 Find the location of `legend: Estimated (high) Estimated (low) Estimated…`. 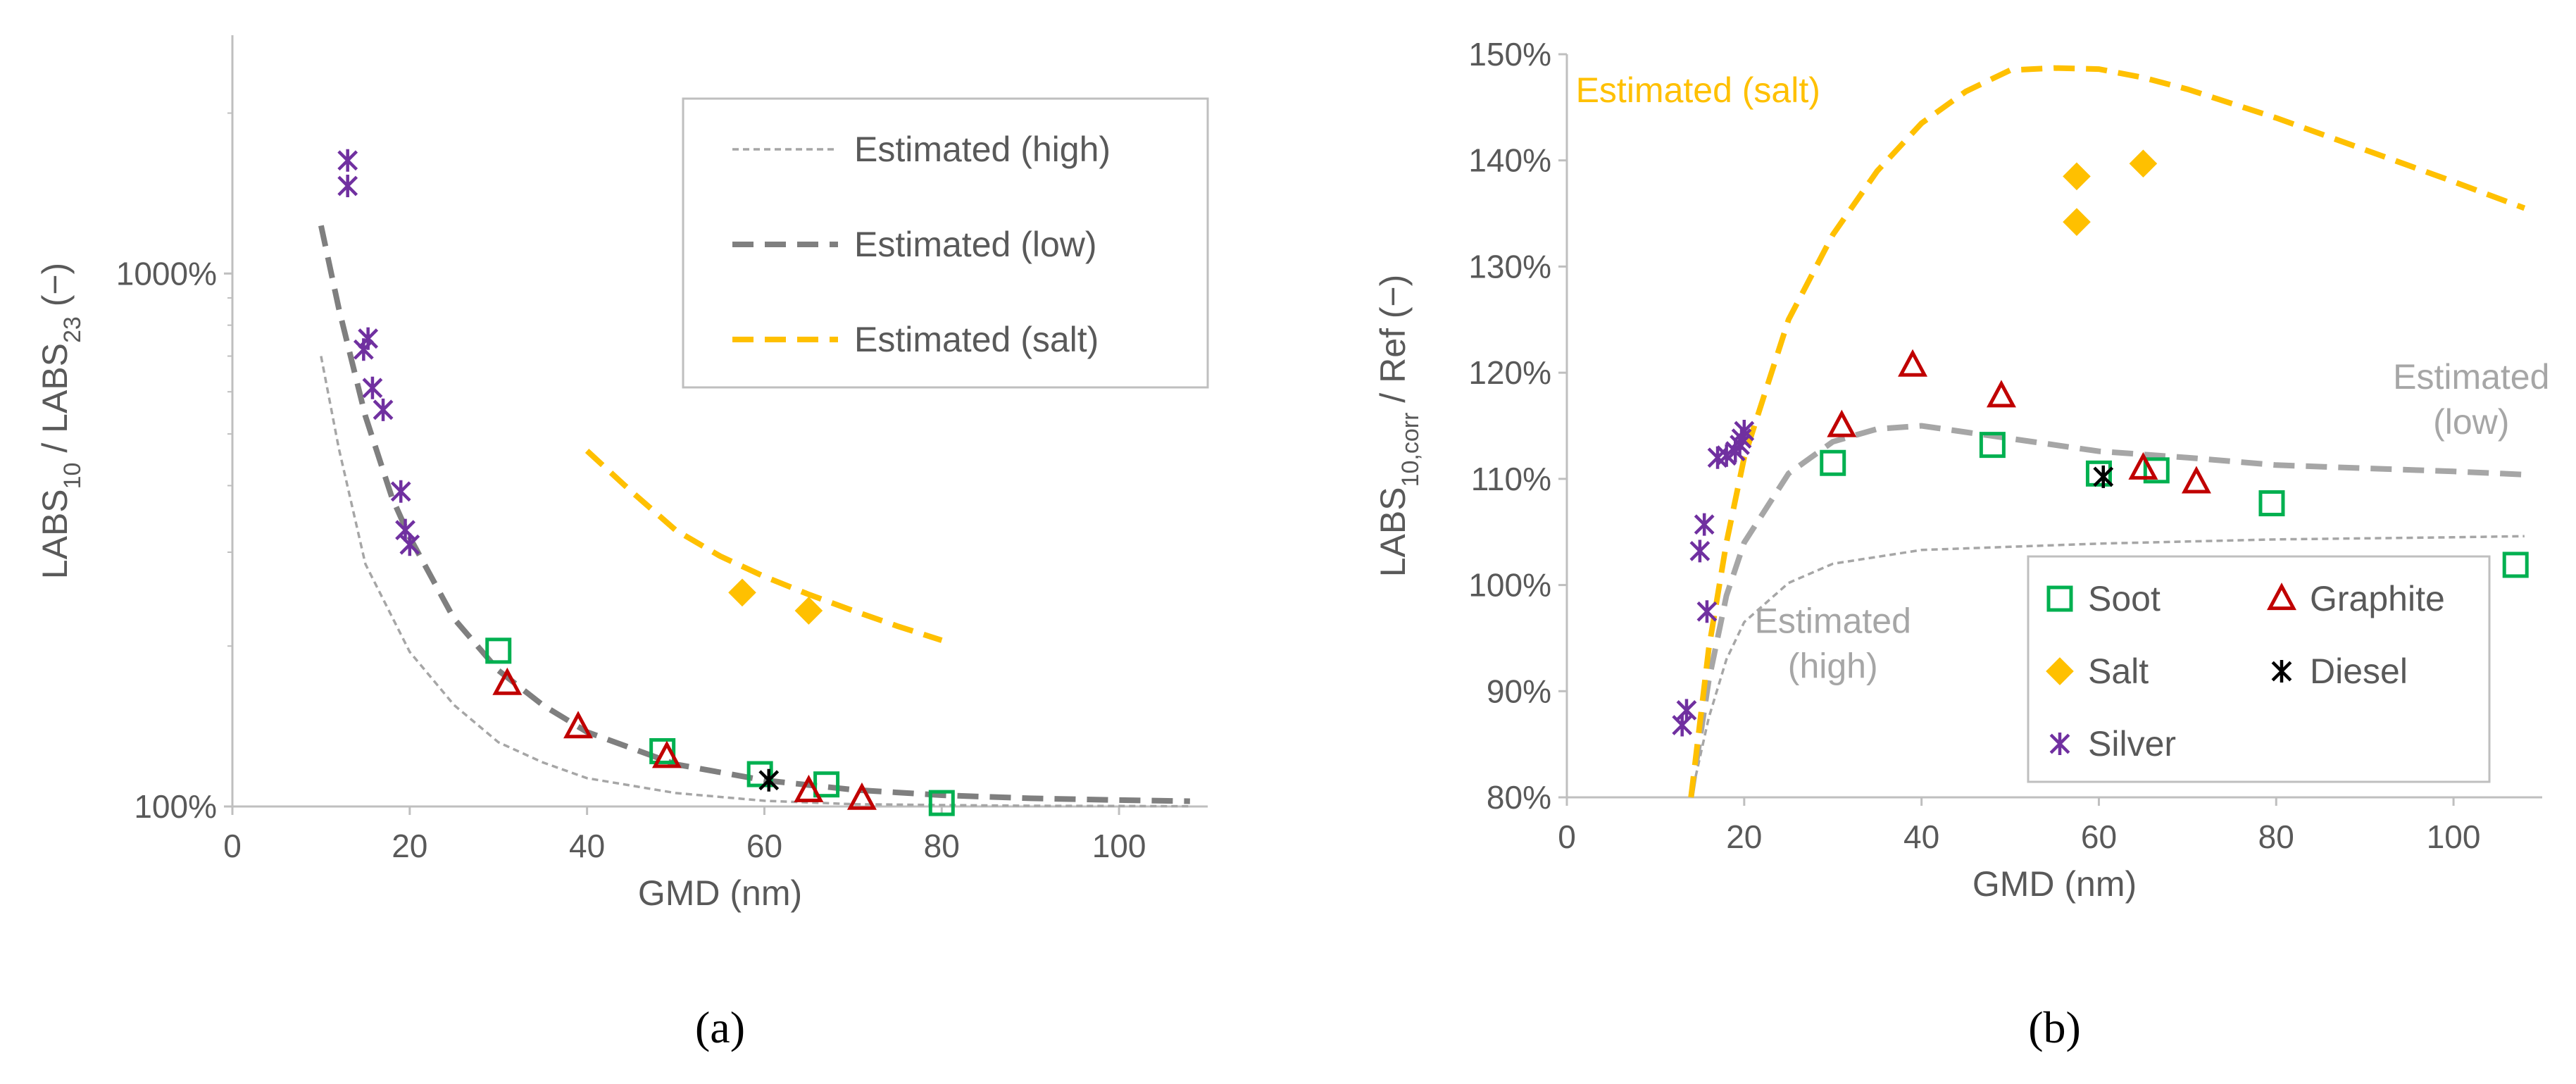

legend: Estimated (high) Estimated (low) Estimated… is located at coordinates (945, 243).